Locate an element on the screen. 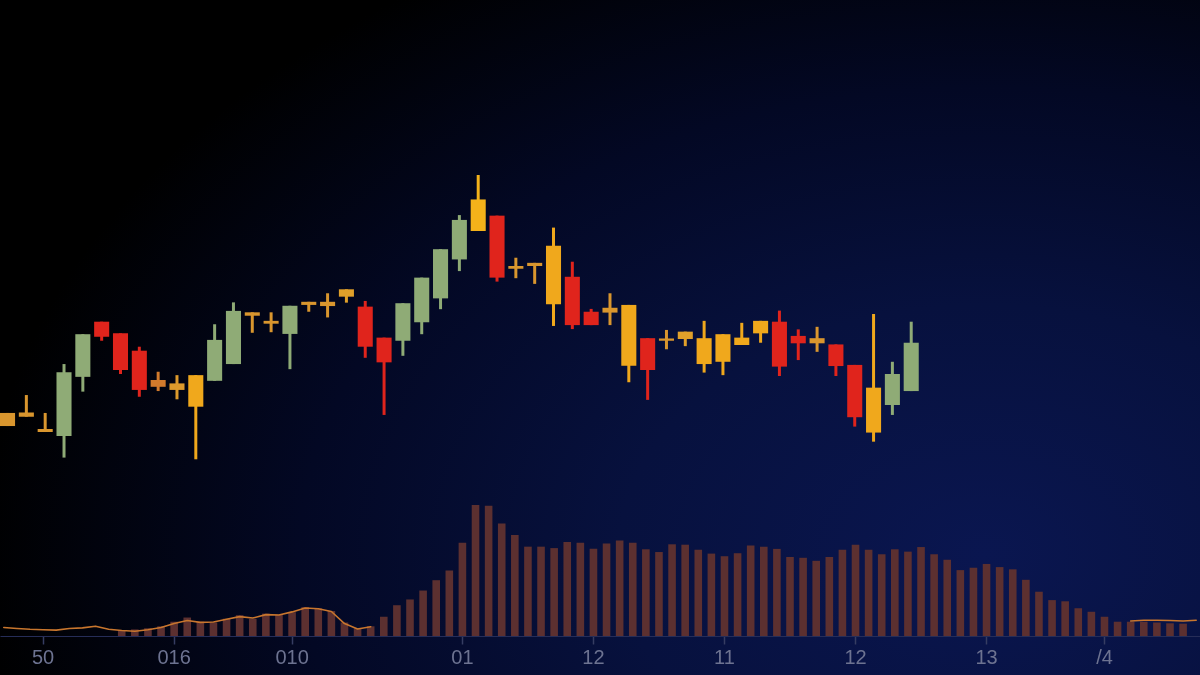 This screenshot has height=675, width=1200. x-tick-label: 01 is located at coordinates (462, 656).